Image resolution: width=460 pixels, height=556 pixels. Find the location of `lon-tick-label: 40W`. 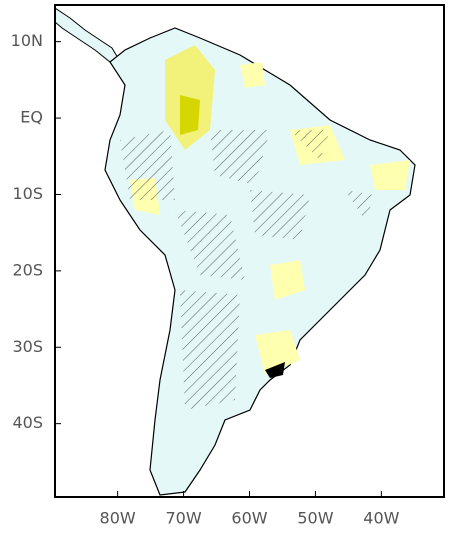

lon-tick-label: 40W is located at coordinates (381, 518).